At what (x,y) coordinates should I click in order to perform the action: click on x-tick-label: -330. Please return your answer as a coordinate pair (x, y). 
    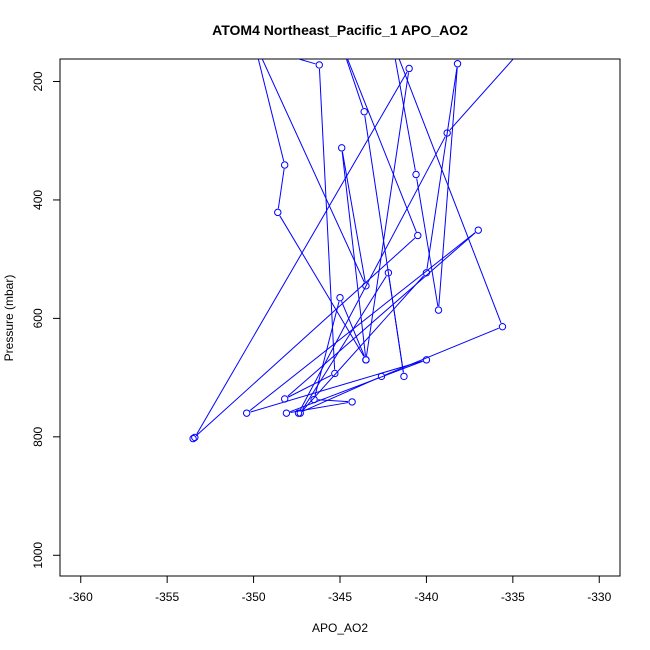
    Looking at the image, I should click on (599, 597).